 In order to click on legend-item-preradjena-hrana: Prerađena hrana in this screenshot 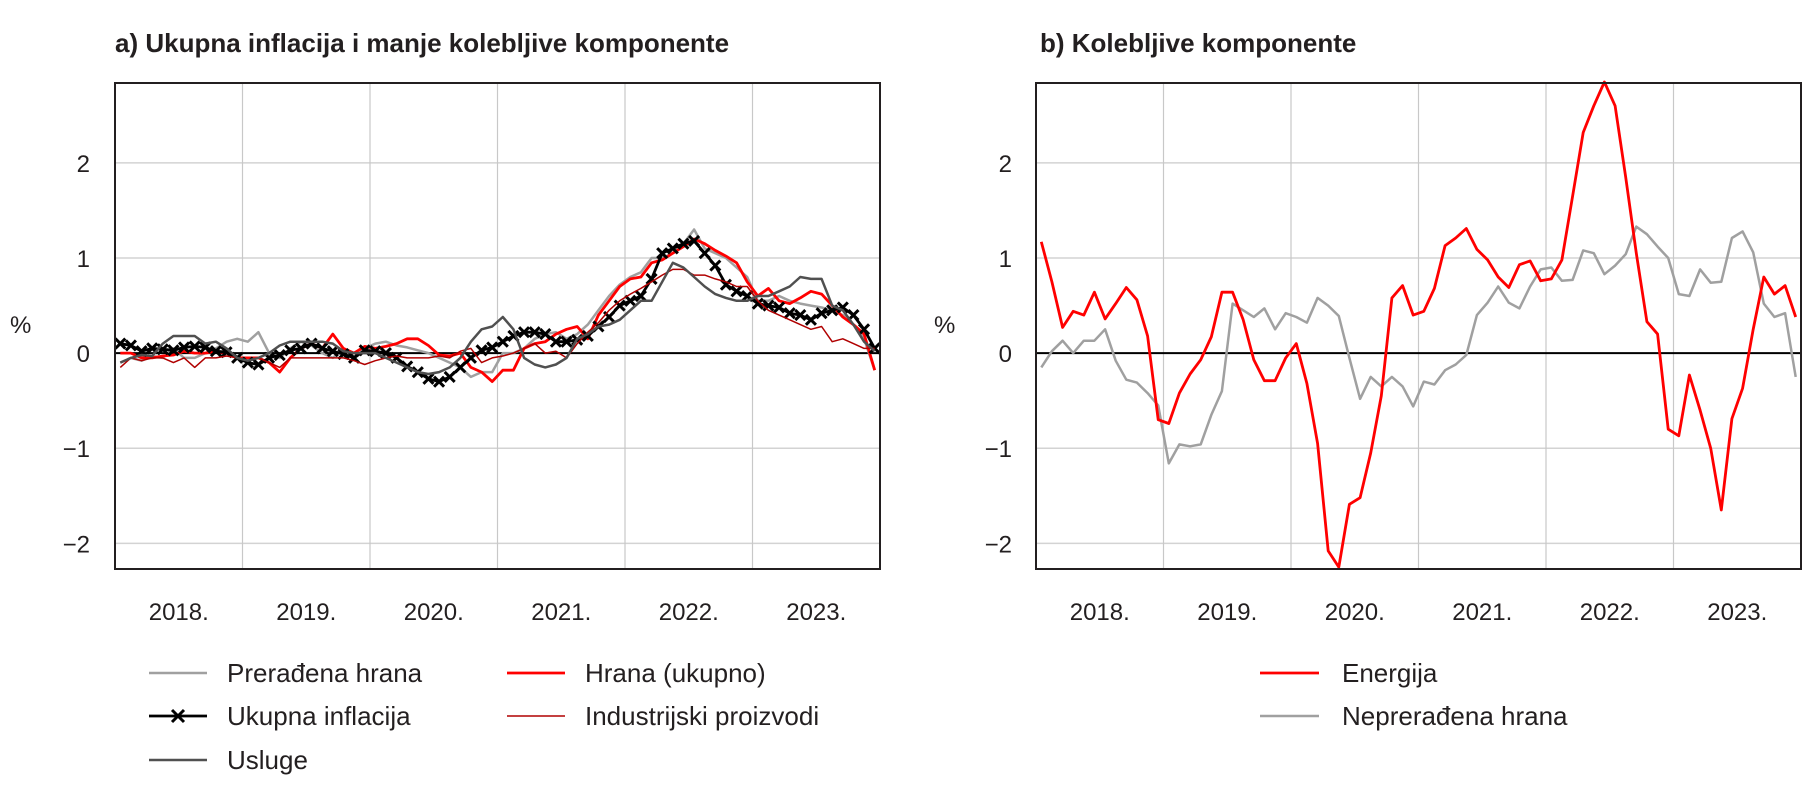, I will do `click(286, 673)`.